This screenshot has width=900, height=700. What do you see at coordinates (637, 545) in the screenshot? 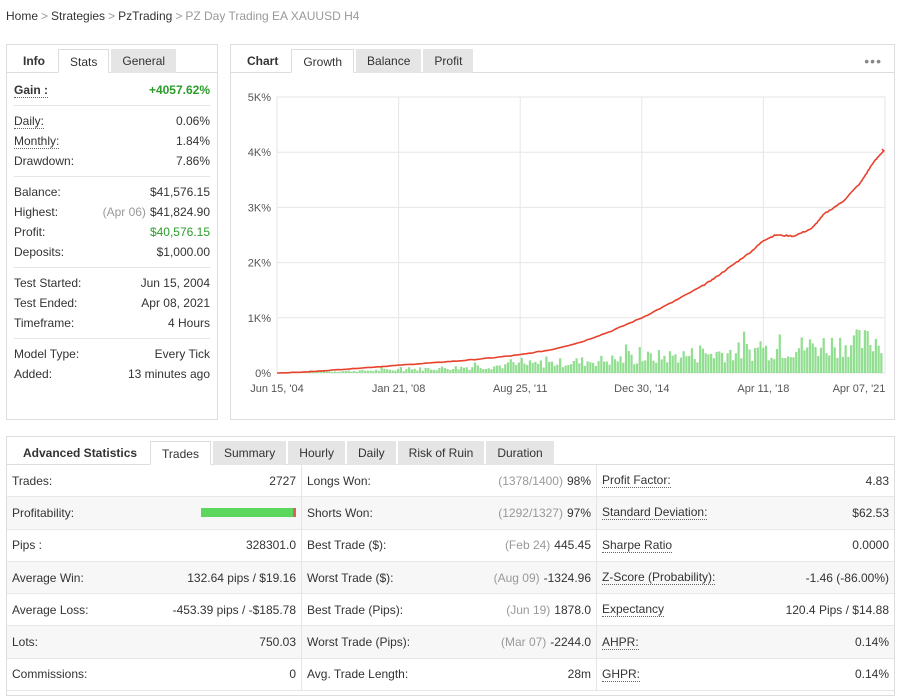
I see `sharpe-ratio-label: Sharpe Ratio` at bounding box center [637, 545].